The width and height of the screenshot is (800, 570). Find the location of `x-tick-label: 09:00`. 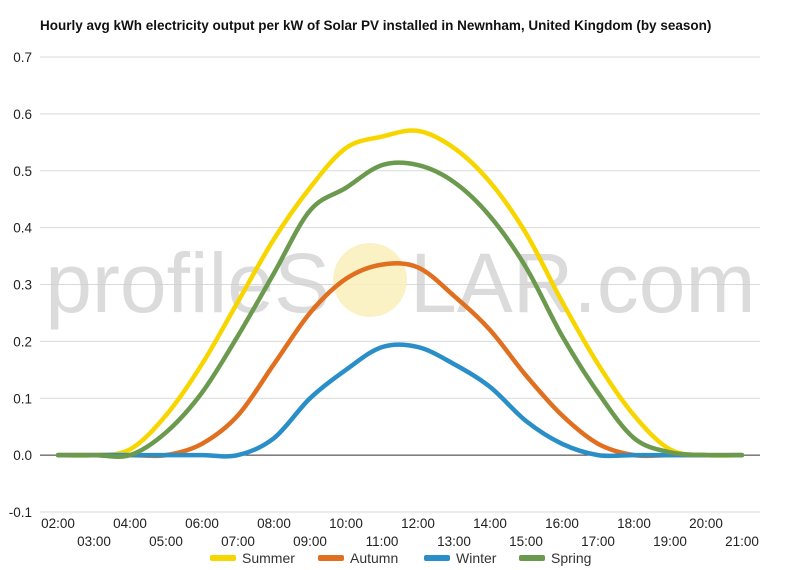

x-tick-label: 09:00 is located at coordinates (310, 541).